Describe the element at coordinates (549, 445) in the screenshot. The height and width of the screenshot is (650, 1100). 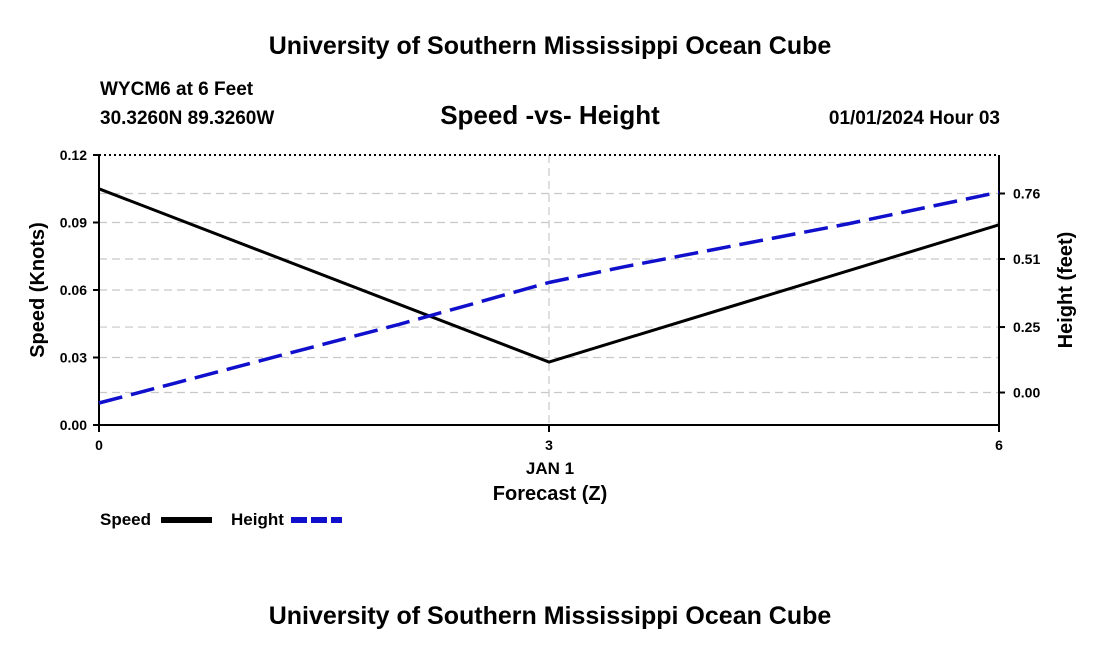
I see `x-tick-label: 3` at that location.